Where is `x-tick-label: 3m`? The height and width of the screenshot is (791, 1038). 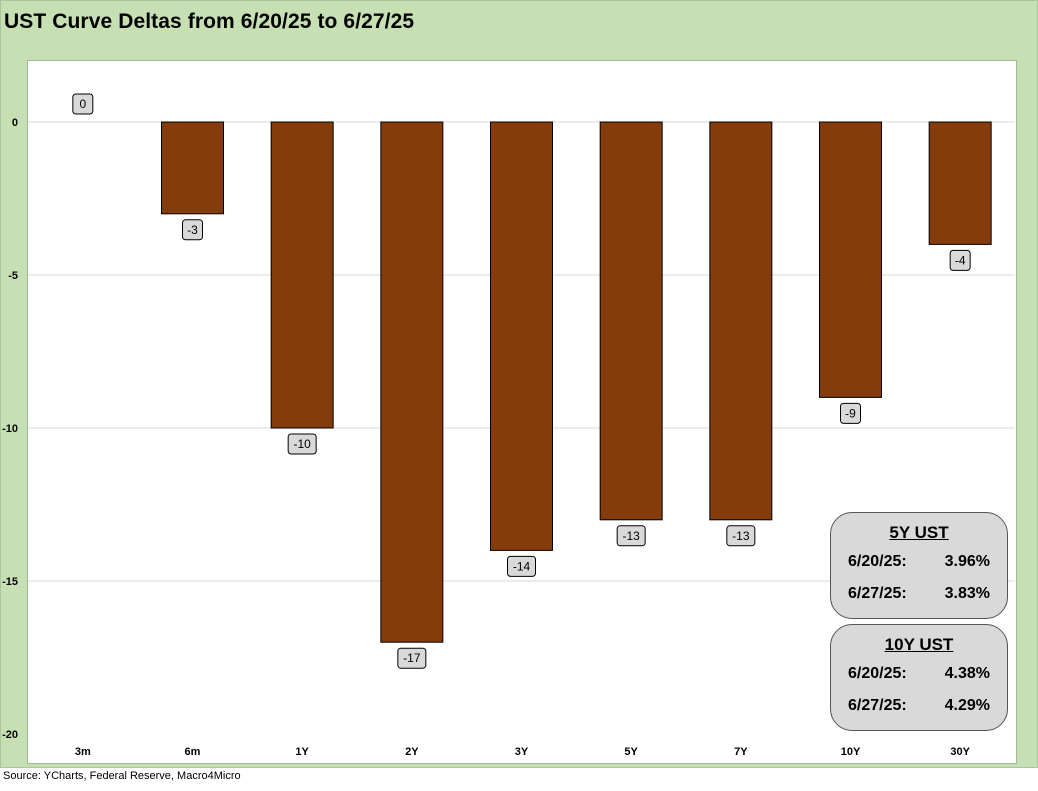
x-tick-label: 3m is located at coordinates (83, 752).